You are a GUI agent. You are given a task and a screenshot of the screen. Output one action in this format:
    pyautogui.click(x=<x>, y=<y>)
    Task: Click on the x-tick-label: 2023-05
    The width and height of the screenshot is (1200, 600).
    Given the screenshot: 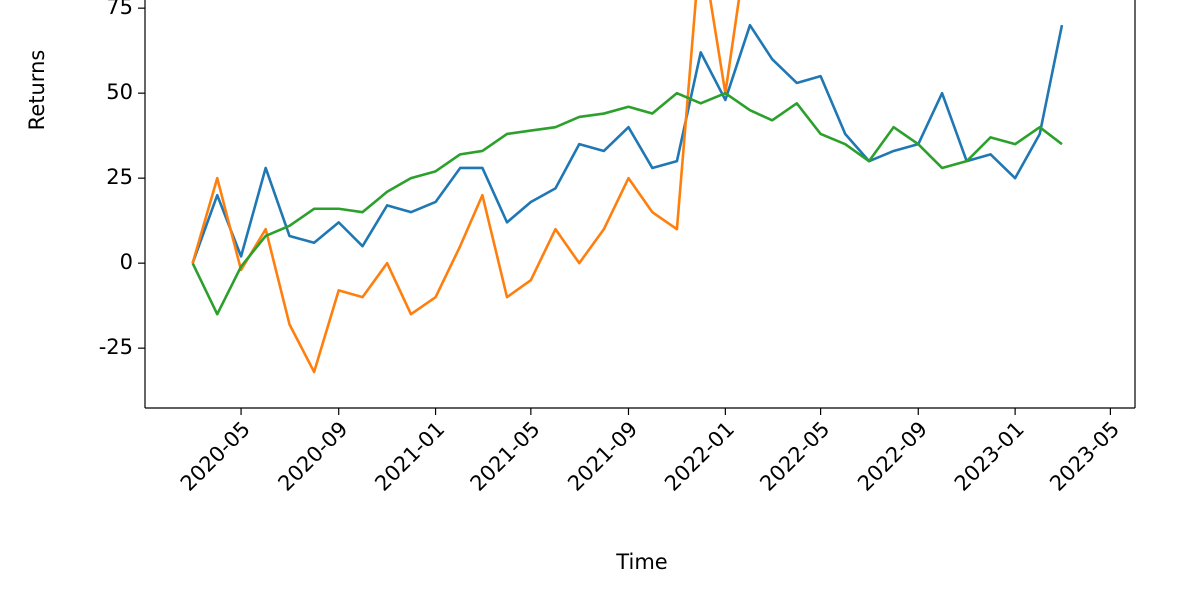 What is the action you would take?
    pyautogui.click(x=1084, y=456)
    